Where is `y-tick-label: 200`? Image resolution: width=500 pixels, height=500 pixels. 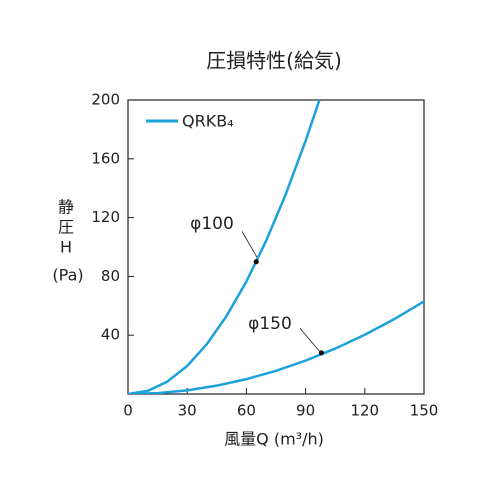
y-tick-label: 200 is located at coordinates (105, 100).